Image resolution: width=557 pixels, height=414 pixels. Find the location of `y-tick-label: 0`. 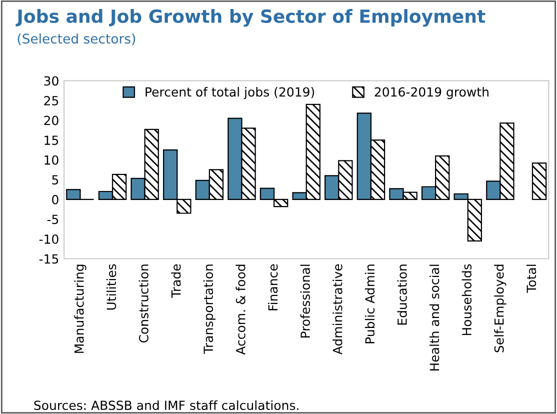

y-tick-label: 0 is located at coordinates (55, 199).